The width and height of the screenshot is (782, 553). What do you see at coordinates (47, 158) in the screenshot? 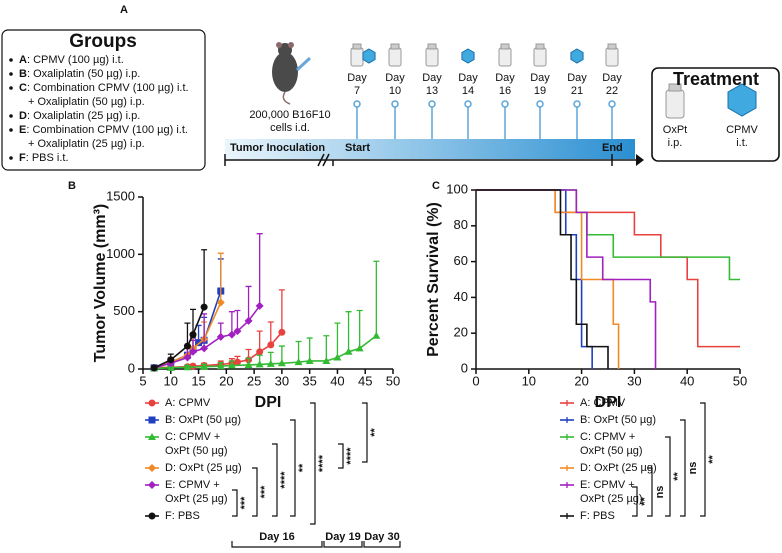
I see `group-text: : PBS i.t.` at bounding box center [47, 158].